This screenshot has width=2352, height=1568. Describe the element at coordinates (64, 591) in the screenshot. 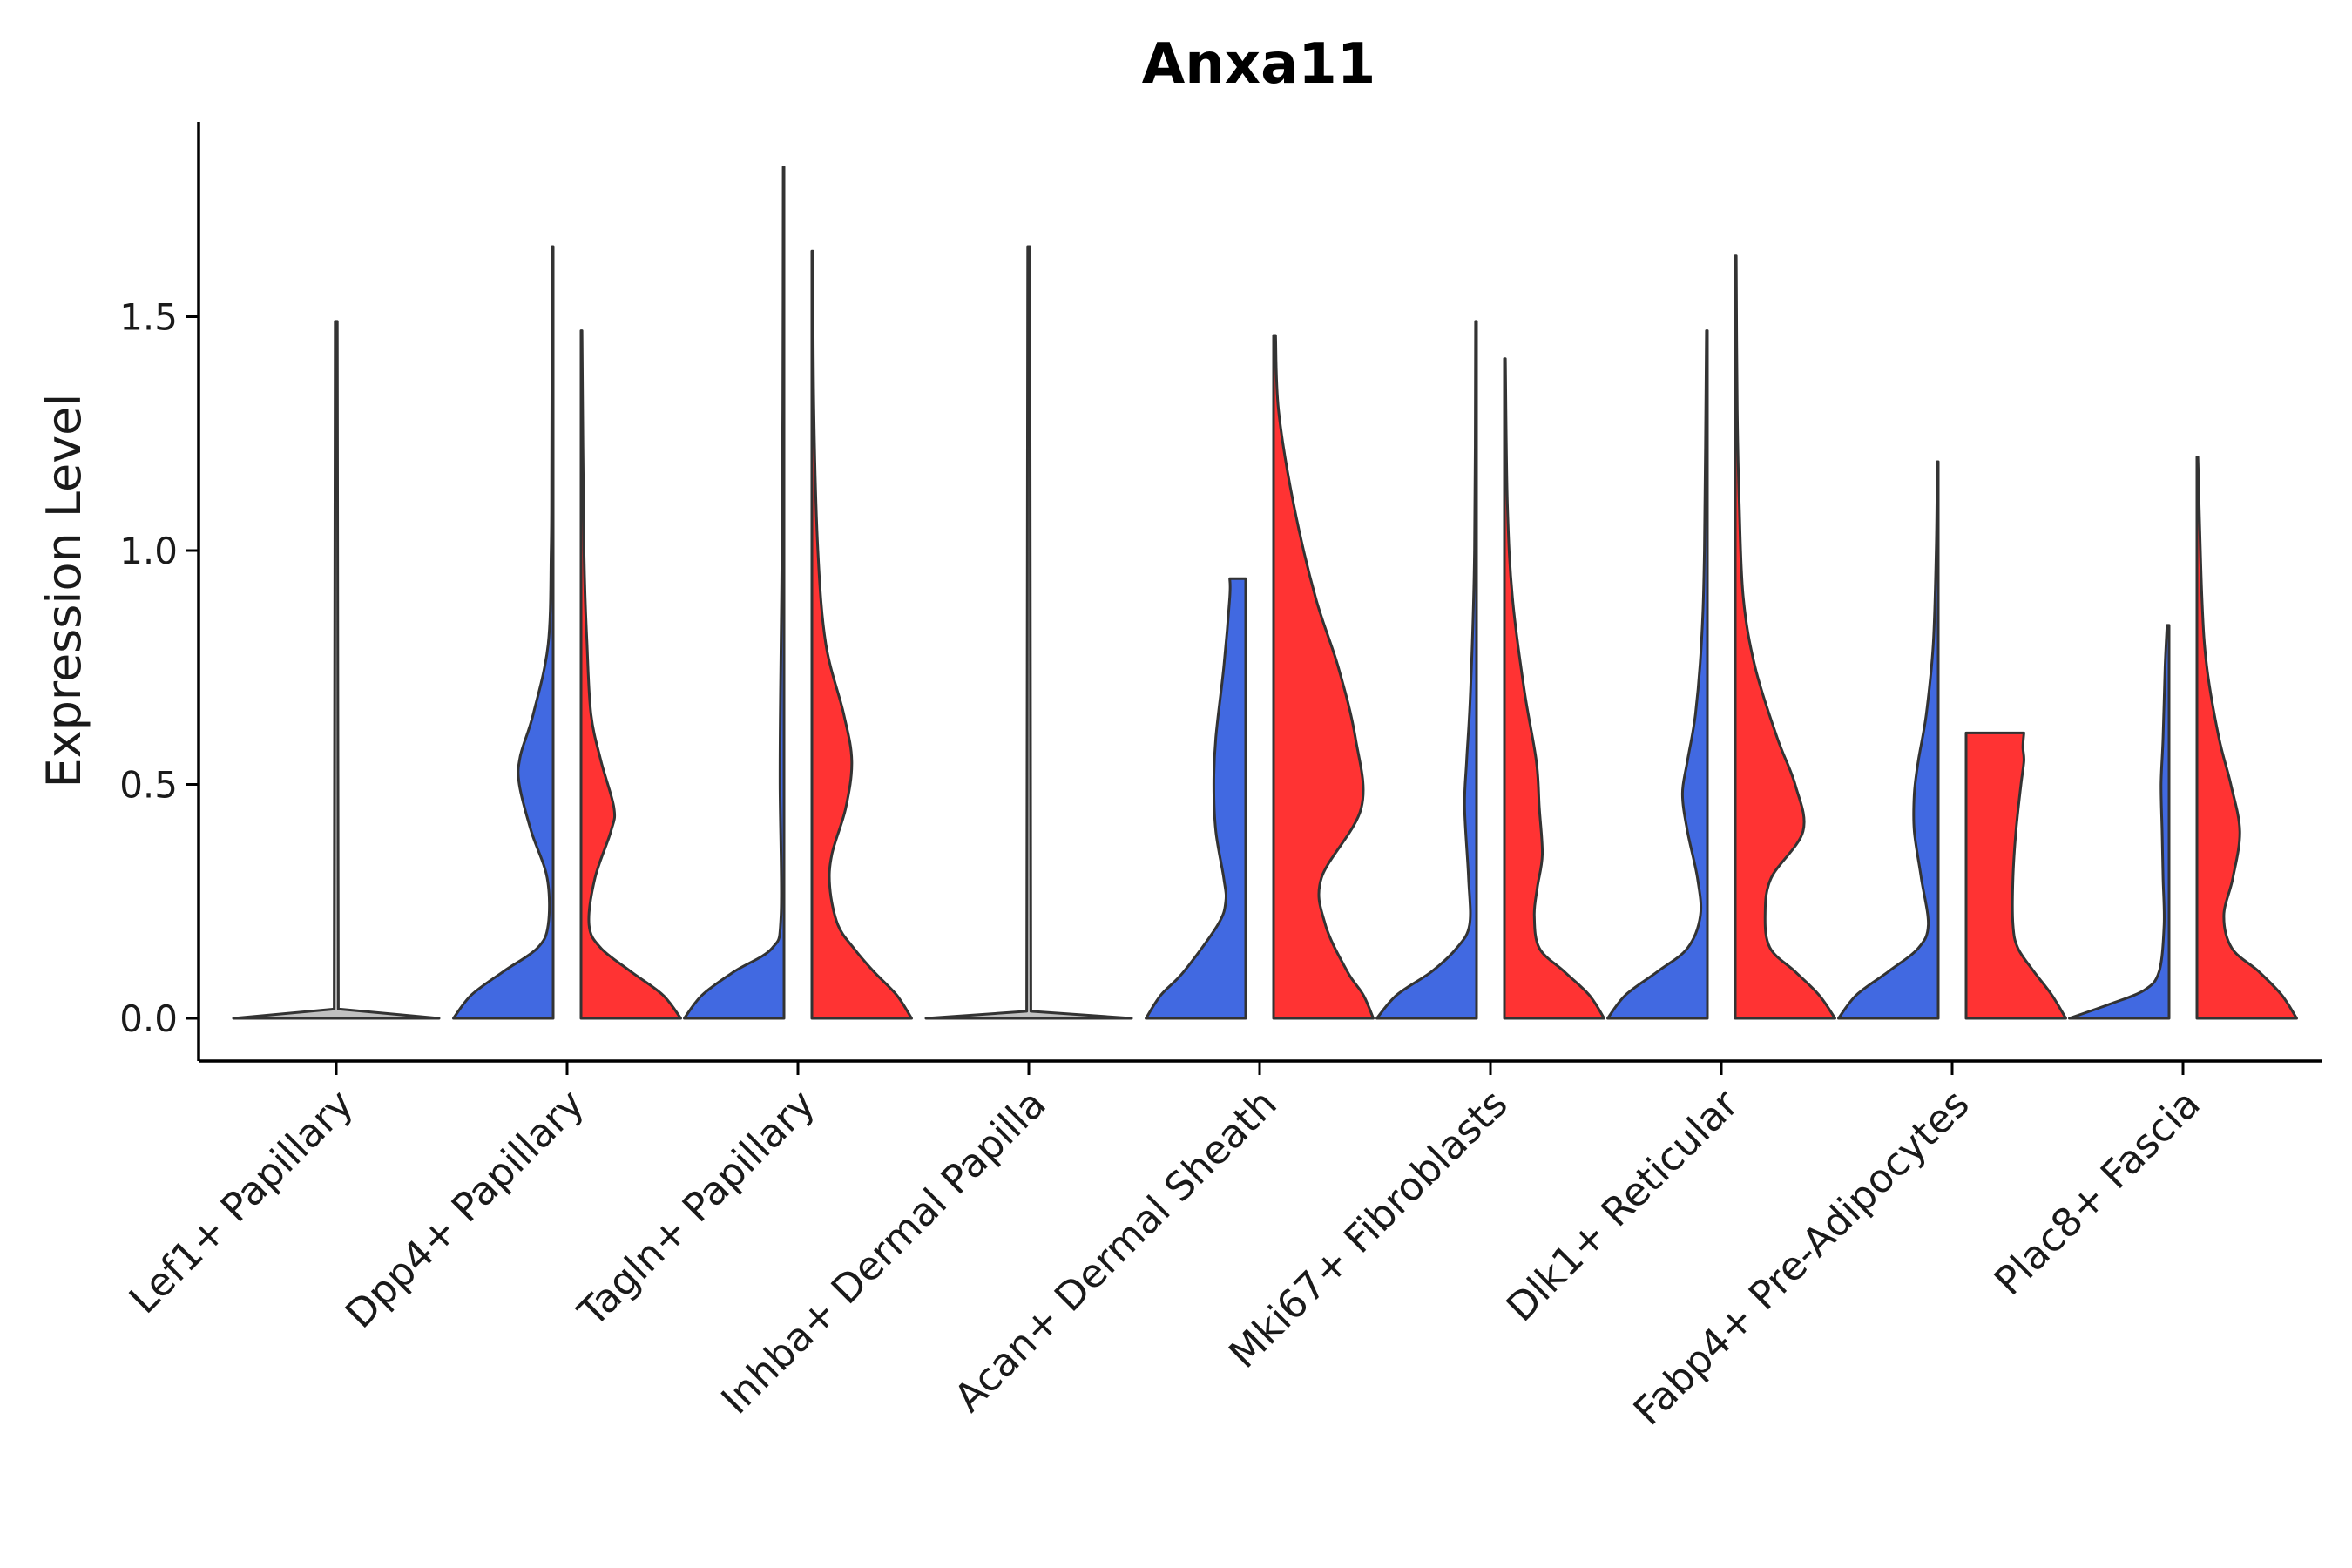

I see `y-axis-label: Expression Level` at that location.